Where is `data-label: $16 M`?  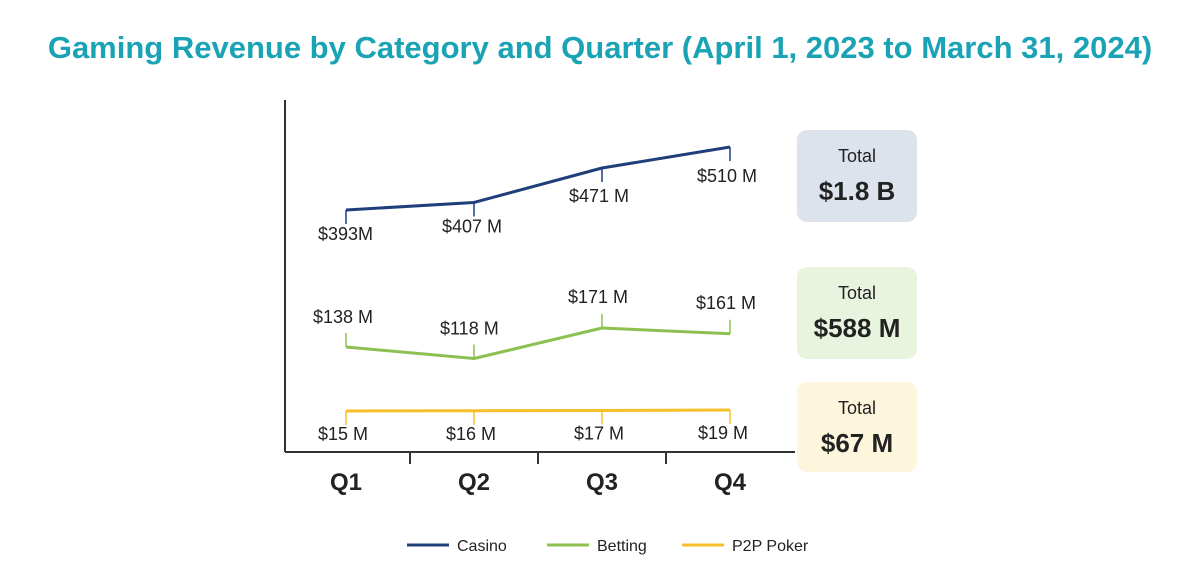 data-label: $16 M is located at coordinates (471, 434).